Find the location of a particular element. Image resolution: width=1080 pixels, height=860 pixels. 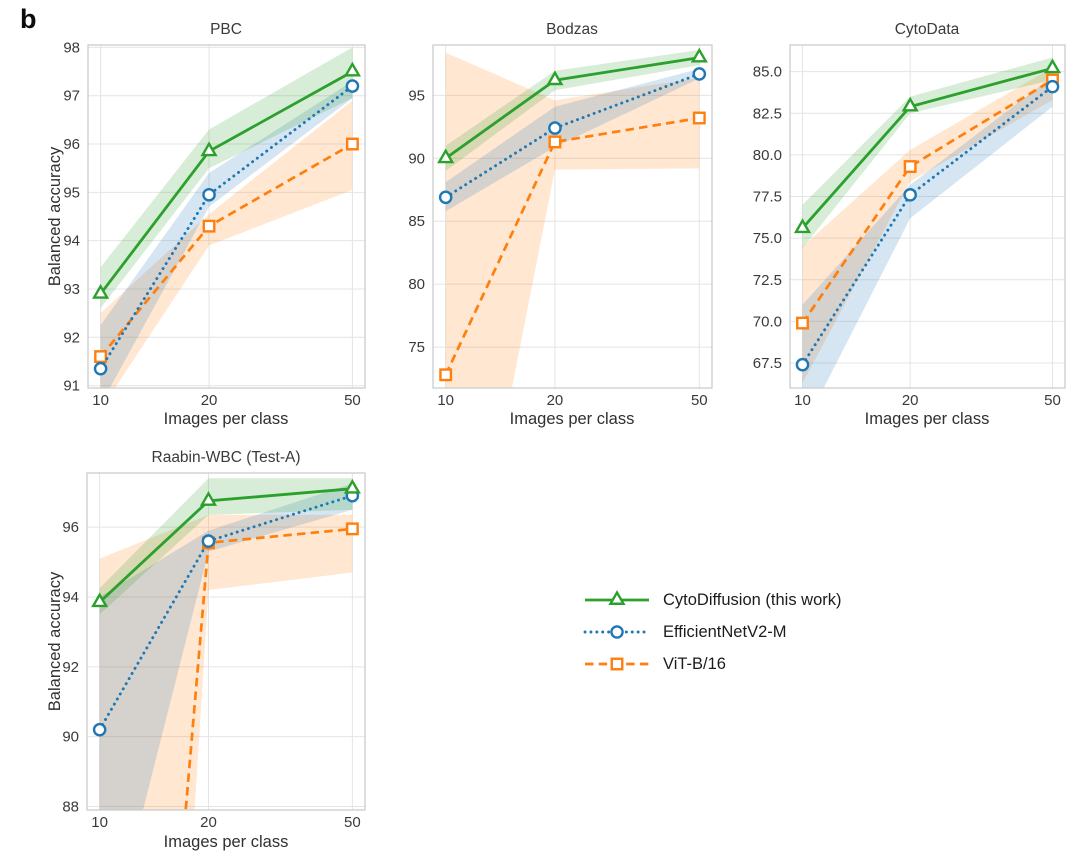

square-icon is located at coordinates (617, 664).